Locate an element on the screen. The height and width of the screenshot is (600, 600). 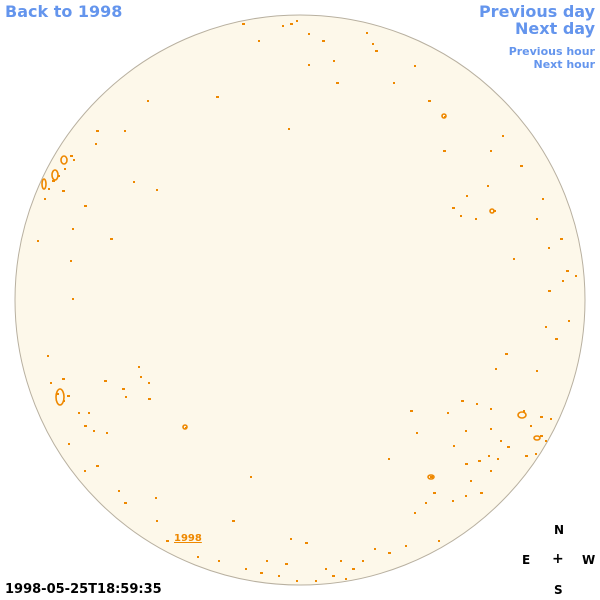
year-label-link: 1998 is located at coordinates (188, 538).